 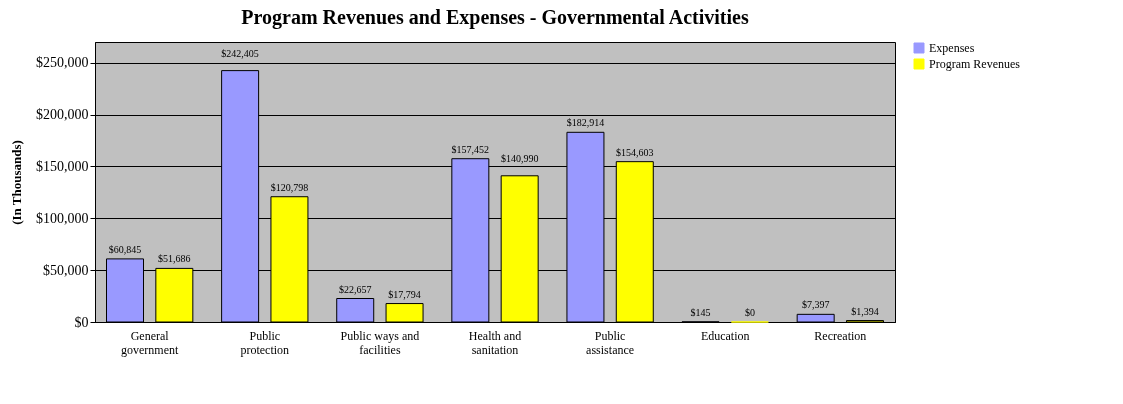 What do you see at coordinates (495, 342) in the screenshot?
I see `x-tick-label: Health and sanitation` at bounding box center [495, 342].